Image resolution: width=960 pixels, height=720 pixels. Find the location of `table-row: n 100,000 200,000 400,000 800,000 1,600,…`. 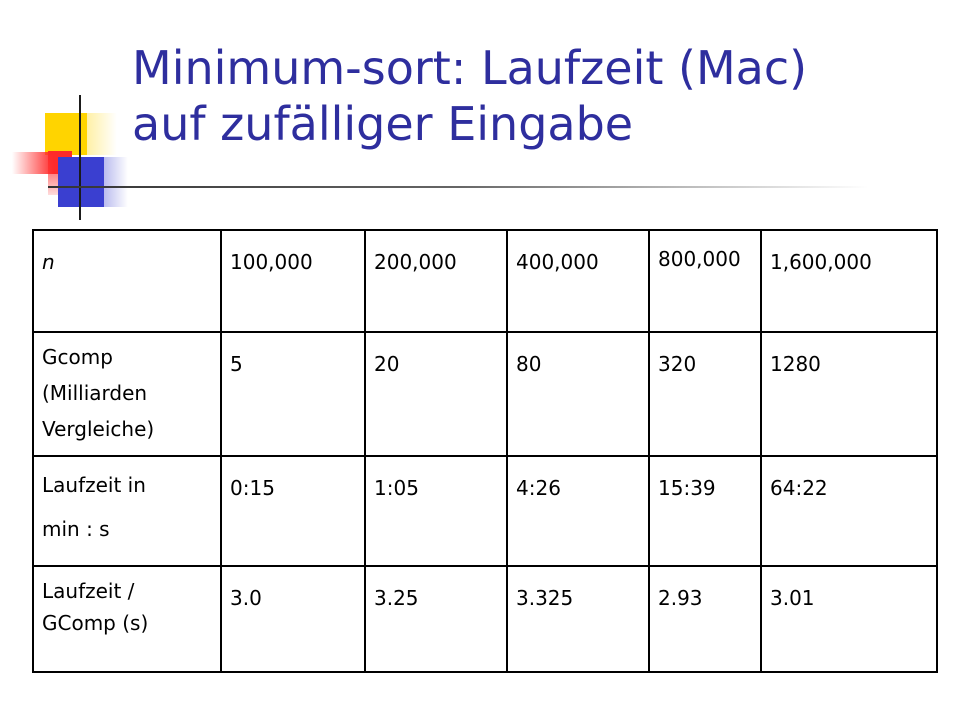

table-row: n 100,000 200,000 400,000 800,000 1,600,… is located at coordinates (485, 281).